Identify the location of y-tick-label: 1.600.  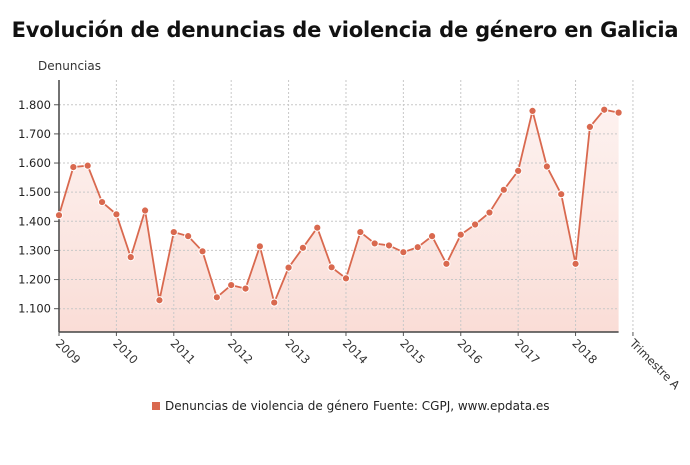
(34, 163).